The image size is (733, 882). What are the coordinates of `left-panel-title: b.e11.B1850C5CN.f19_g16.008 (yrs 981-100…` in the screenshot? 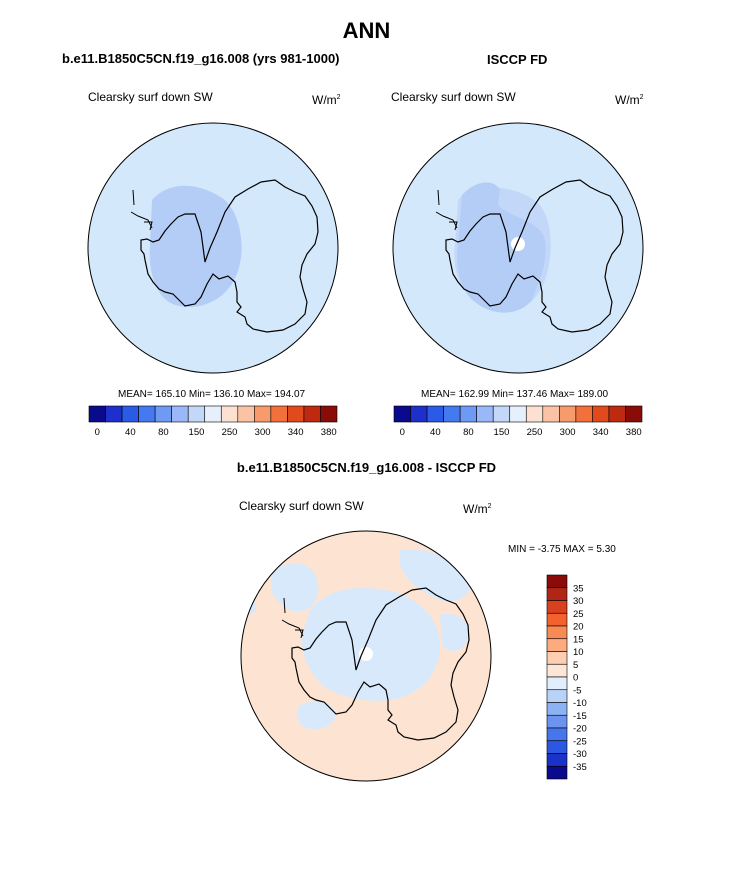 It's located at (201, 58).